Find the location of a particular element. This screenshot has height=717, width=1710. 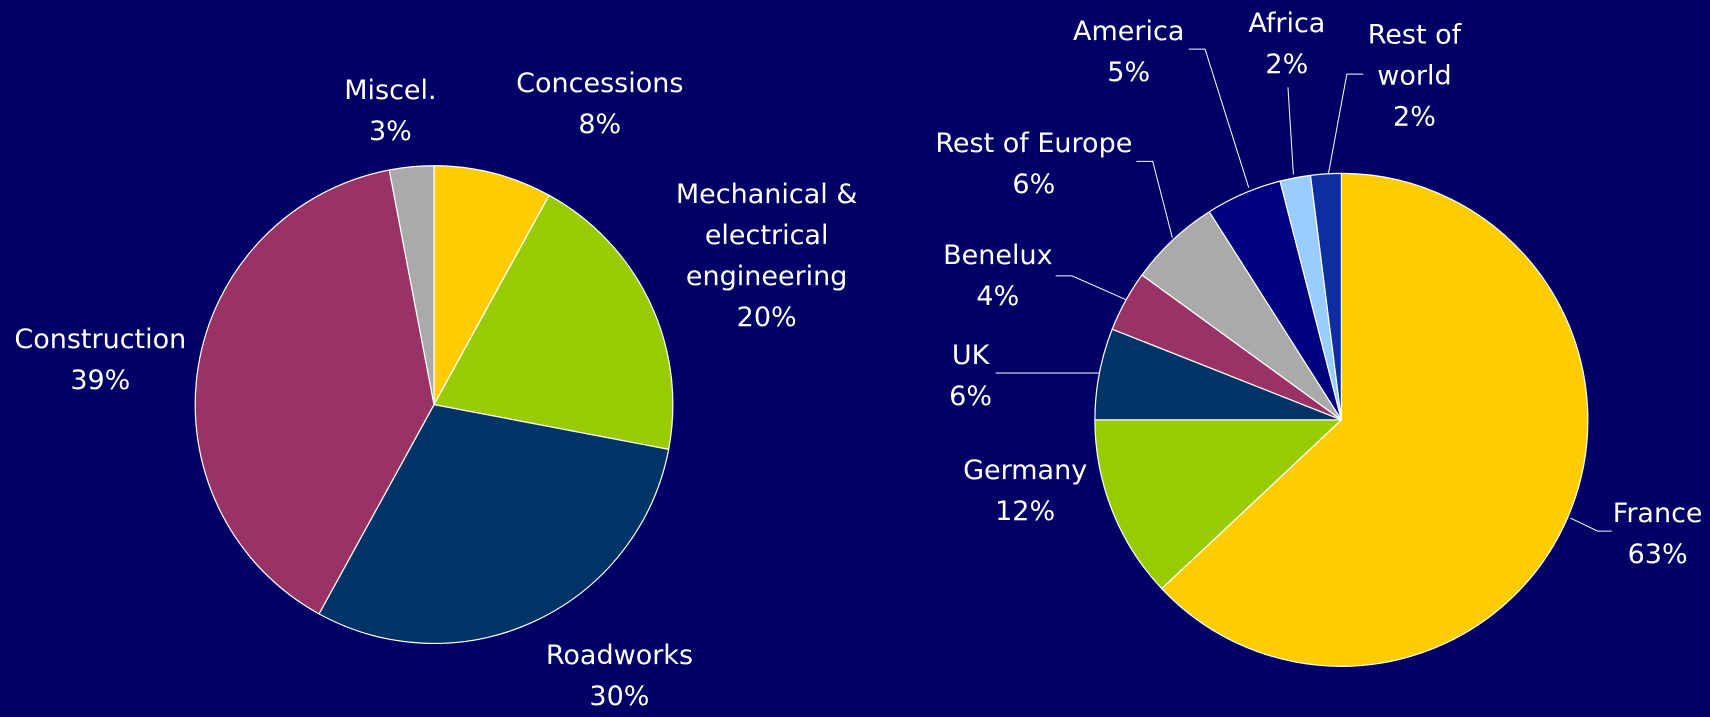

label-name: France is located at coordinates (1657, 514).